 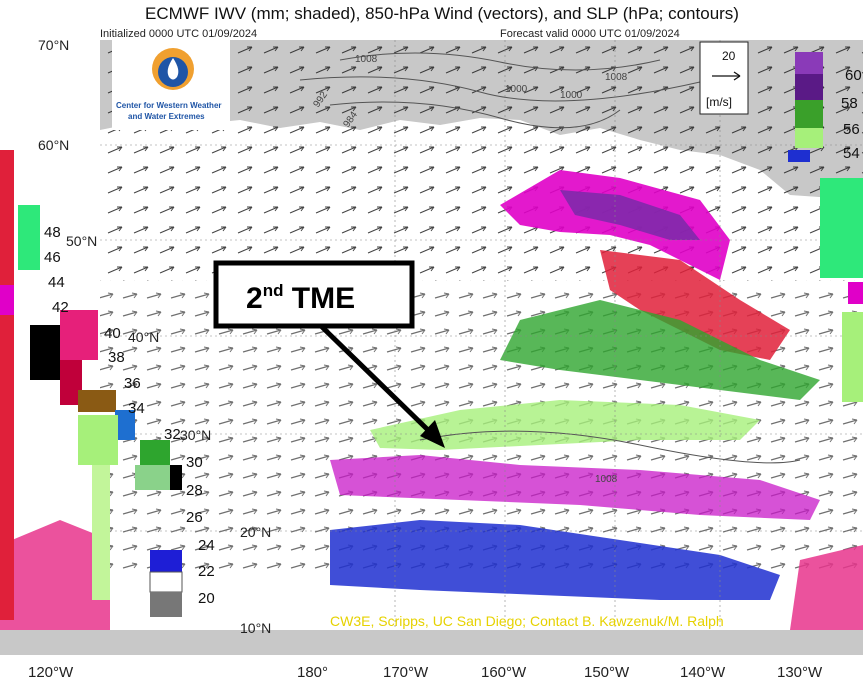 What do you see at coordinates (172, 434) in the screenshot?
I see `colorbar-label: 32` at bounding box center [172, 434].